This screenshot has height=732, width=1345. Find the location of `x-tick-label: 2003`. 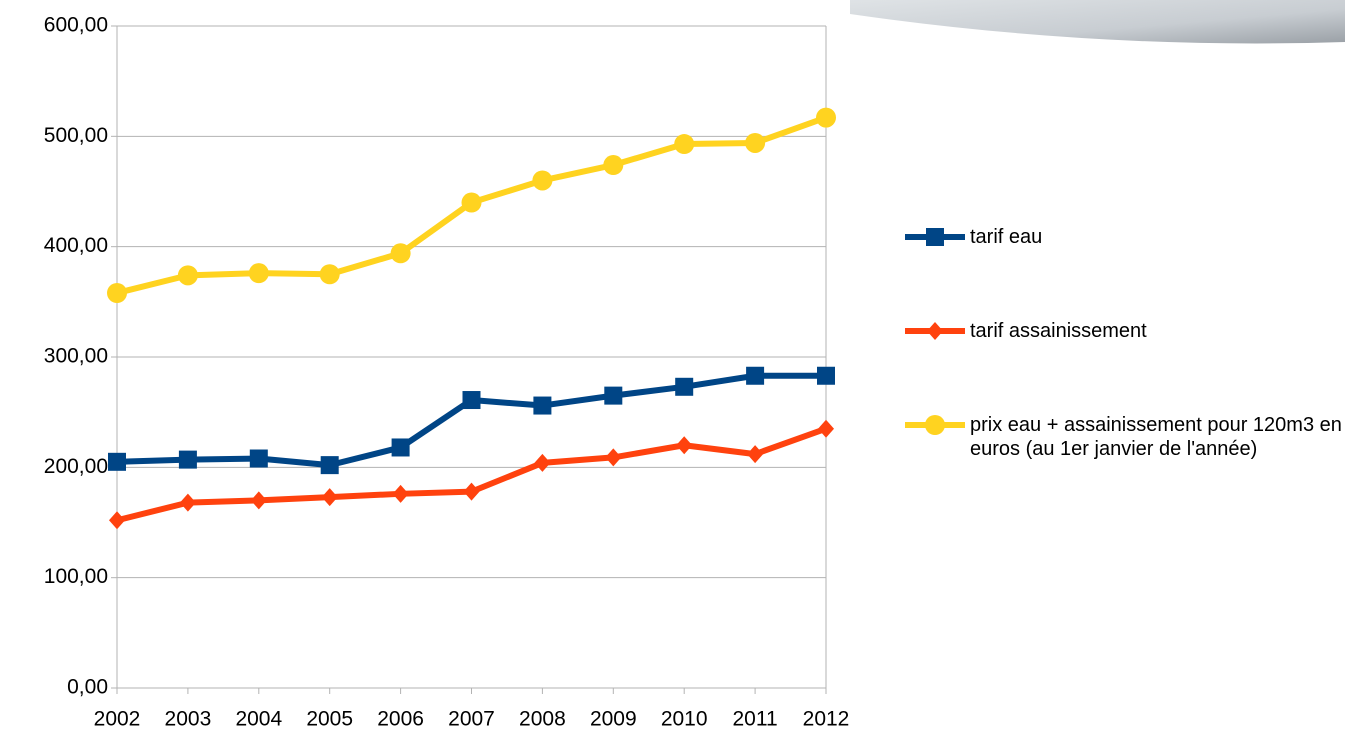

x-tick-label: 2003 is located at coordinates (188, 719).